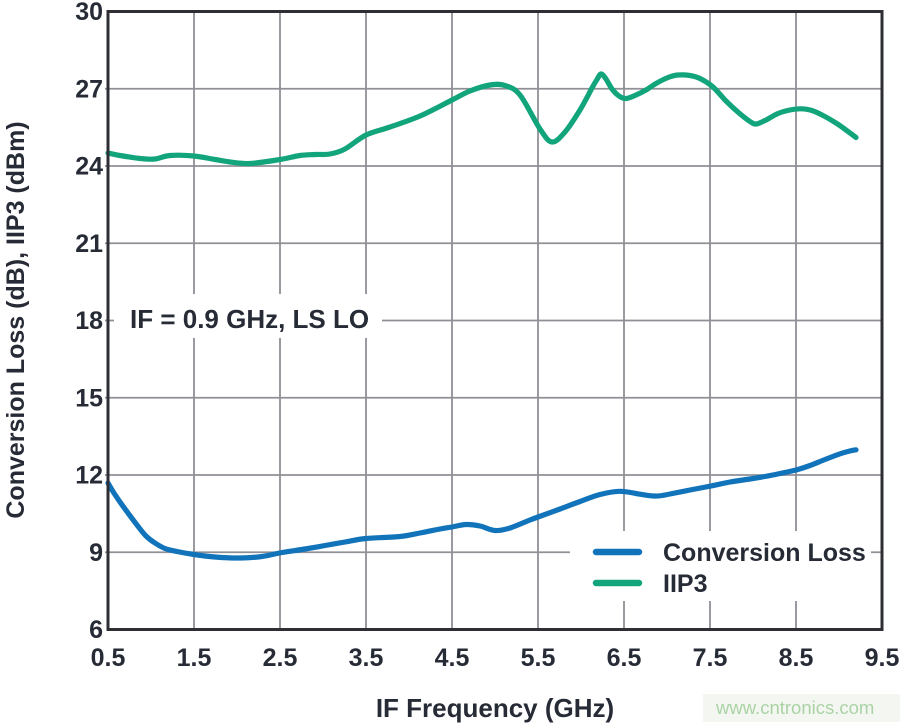 This screenshot has width=900, height=726. Describe the element at coordinates (796, 658) in the screenshot. I see `svg-text: 8.5` at that location.